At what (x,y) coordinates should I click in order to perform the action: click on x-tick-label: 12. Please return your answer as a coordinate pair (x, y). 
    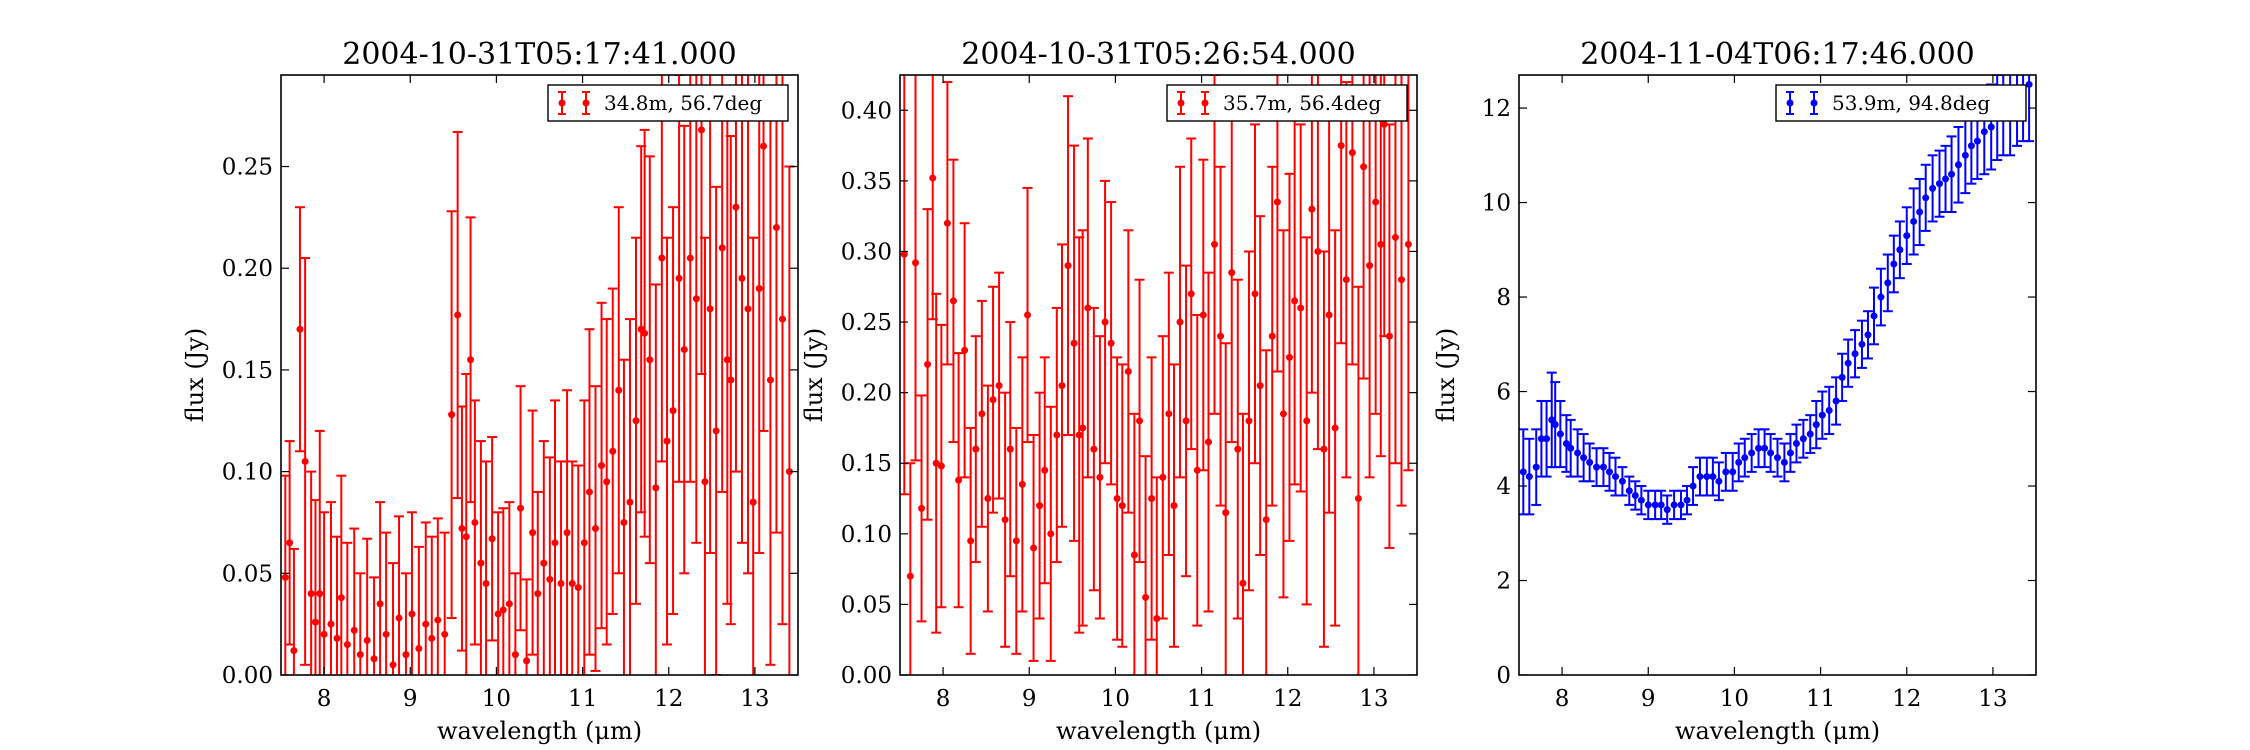
    Looking at the image, I should click on (668, 699).